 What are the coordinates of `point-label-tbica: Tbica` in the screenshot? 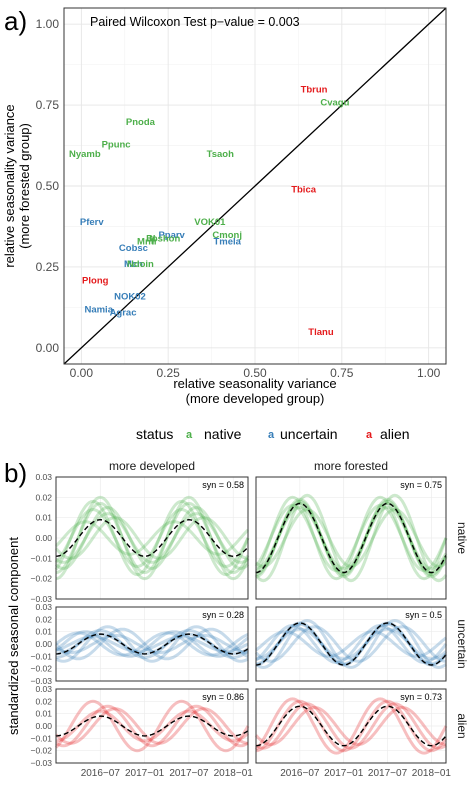 It's located at (304, 190).